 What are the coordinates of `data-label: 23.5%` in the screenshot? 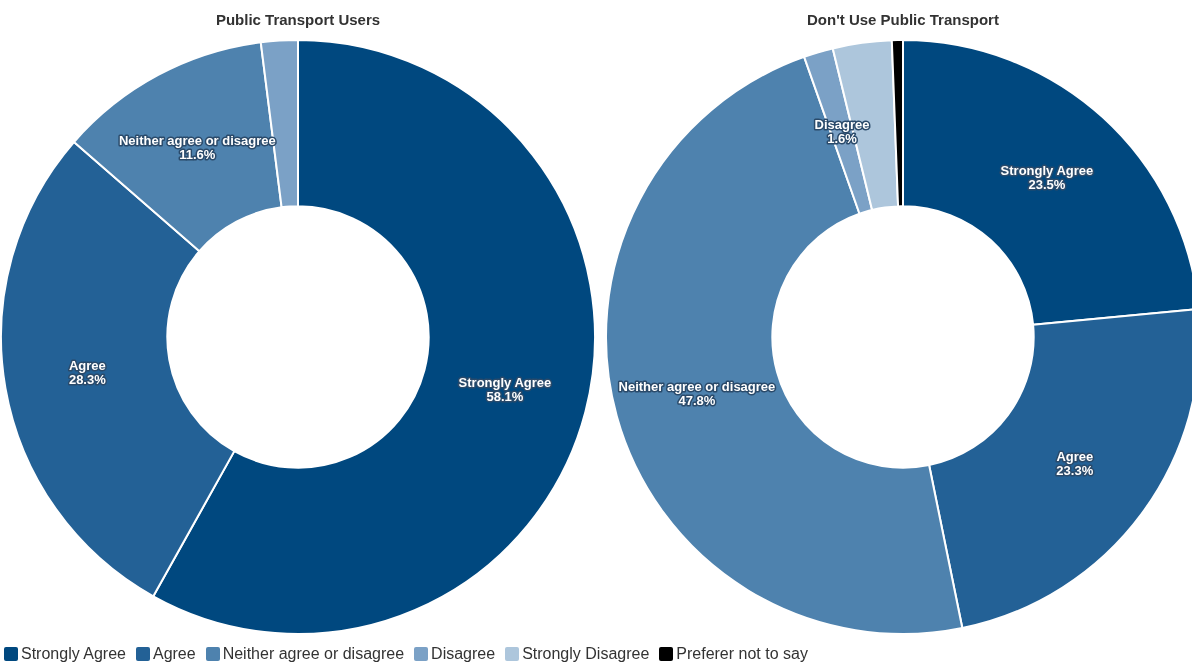 It's located at (1047, 185).